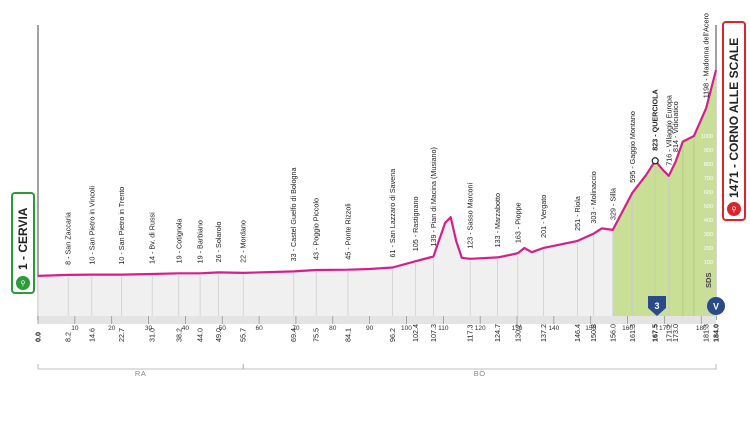 The width and height of the screenshot is (750, 429). I want to click on finish-bike-glyph: ⚲, so click(733, 210).